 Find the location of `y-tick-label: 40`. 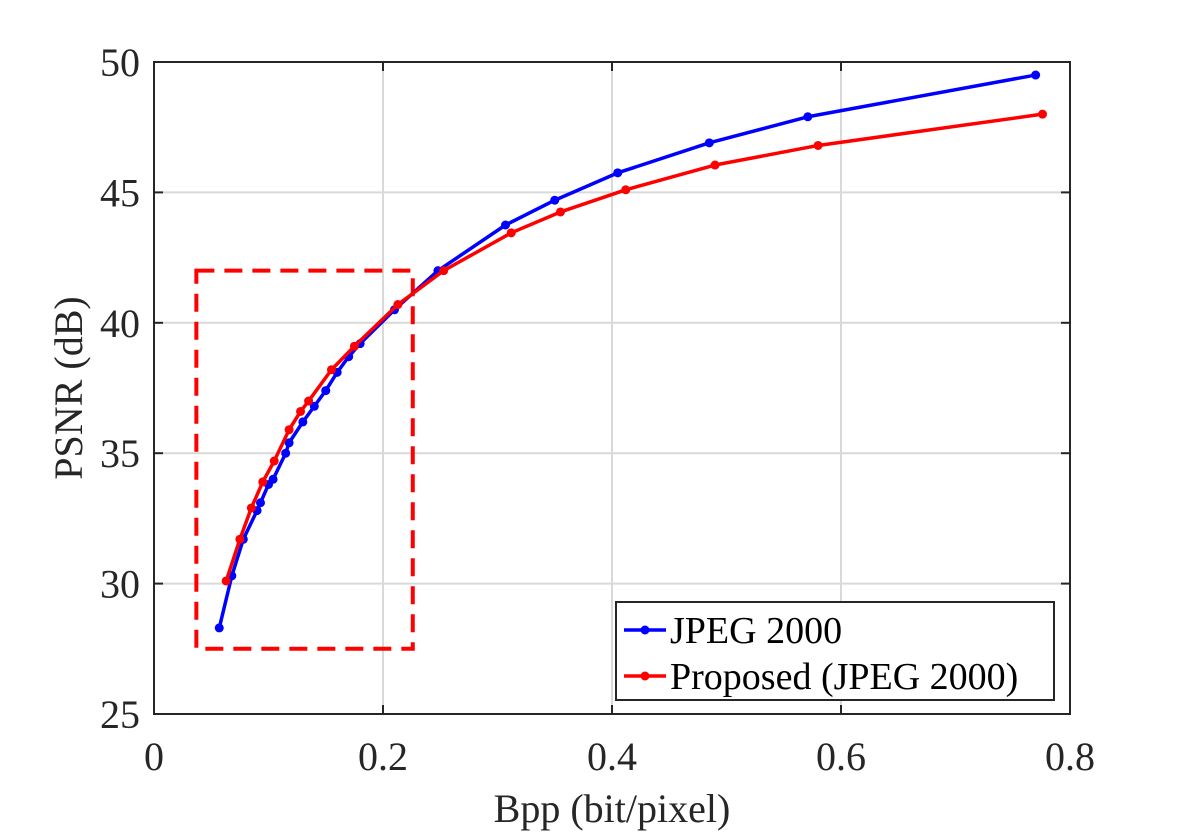

y-tick-label: 40 is located at coordinates (120, 323).